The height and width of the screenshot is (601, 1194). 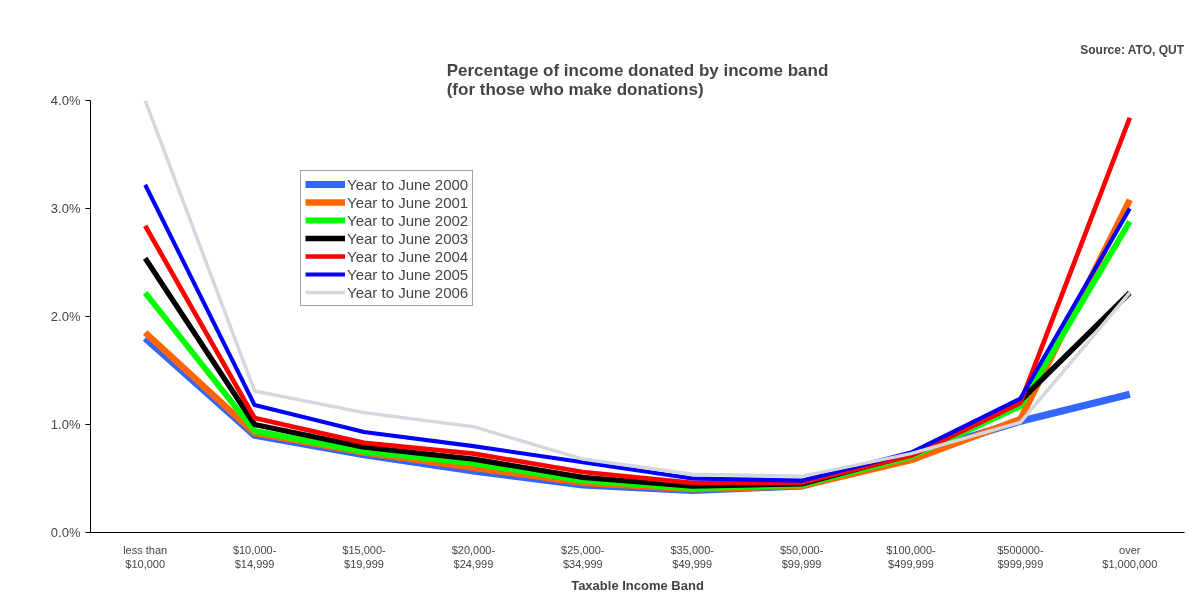 I want to click on legend-label: Year to June 2006, so click(x=408, y=292).